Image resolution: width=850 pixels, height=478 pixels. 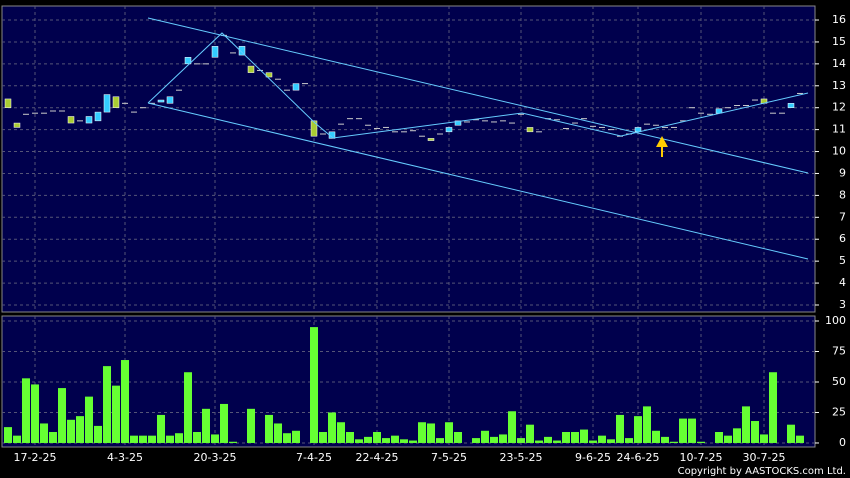 What do you see at coordinates (839, 129) in the screenshot?
I see `y-tick-label: 11` at bounding box center [839, 129].